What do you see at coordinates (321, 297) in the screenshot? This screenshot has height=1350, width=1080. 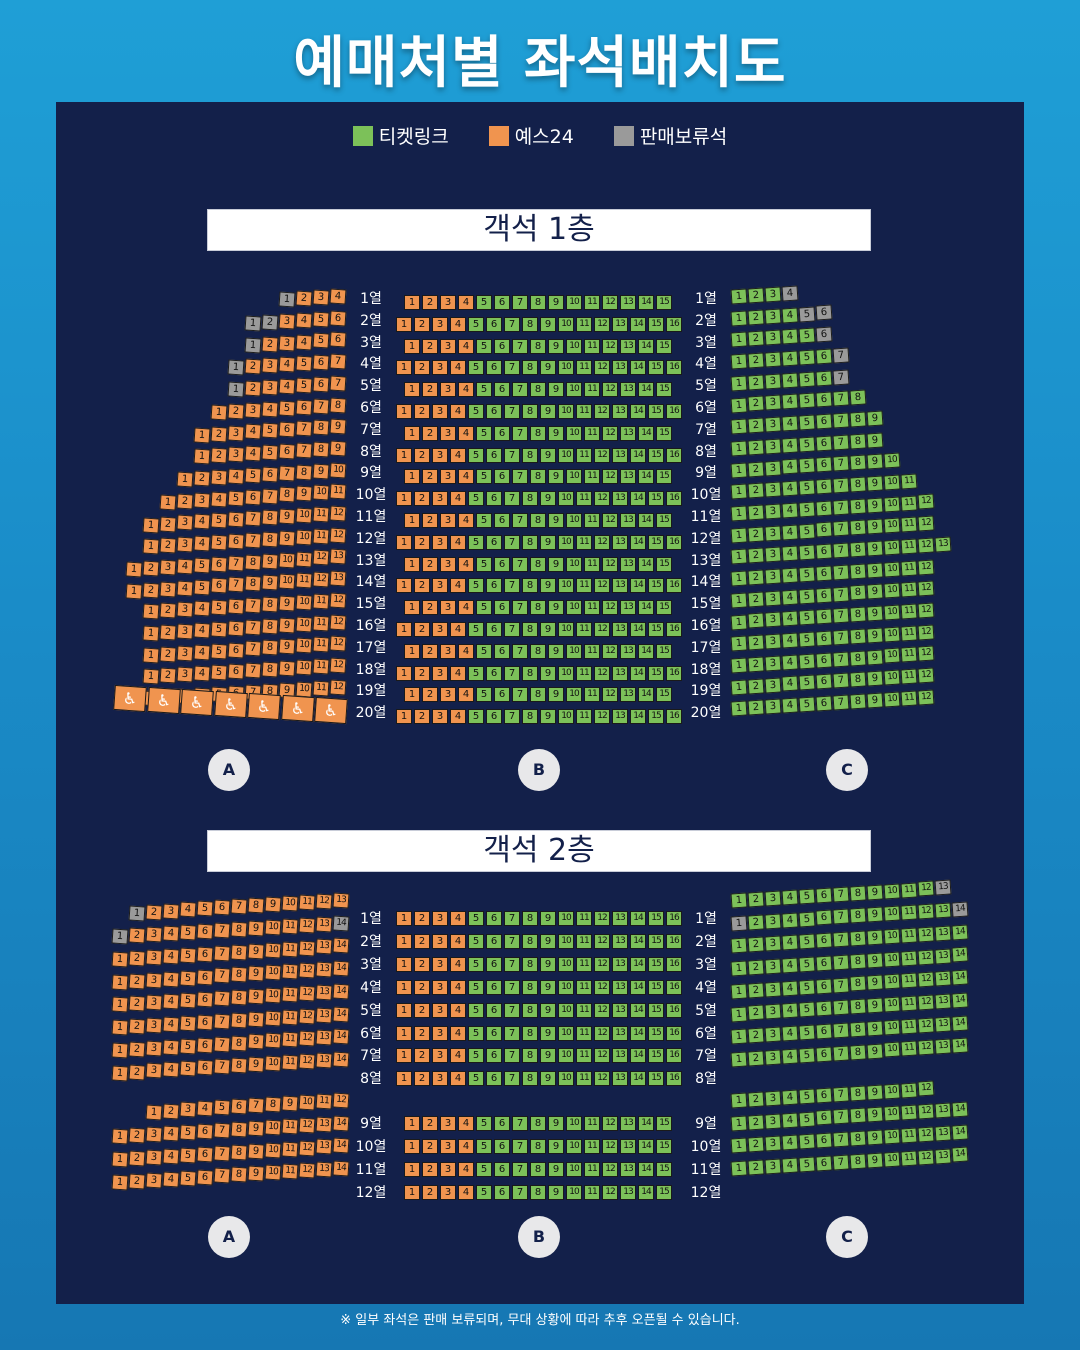 I see `seat-a: 3` at bounding box center [321, 297].